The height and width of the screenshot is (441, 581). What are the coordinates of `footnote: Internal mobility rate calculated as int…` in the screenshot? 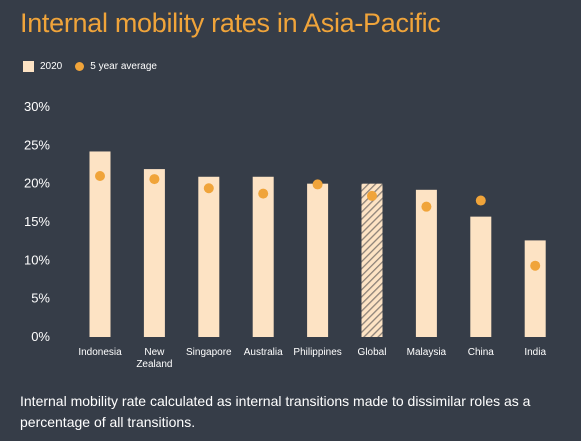 It's located at (275, 411).